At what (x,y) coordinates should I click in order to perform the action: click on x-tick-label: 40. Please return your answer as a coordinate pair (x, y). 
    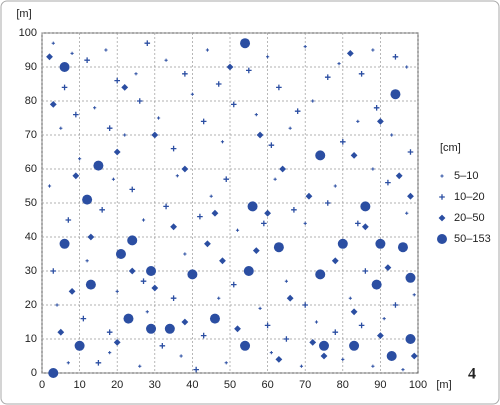
    Looking at the image, I should click on (192, 385).